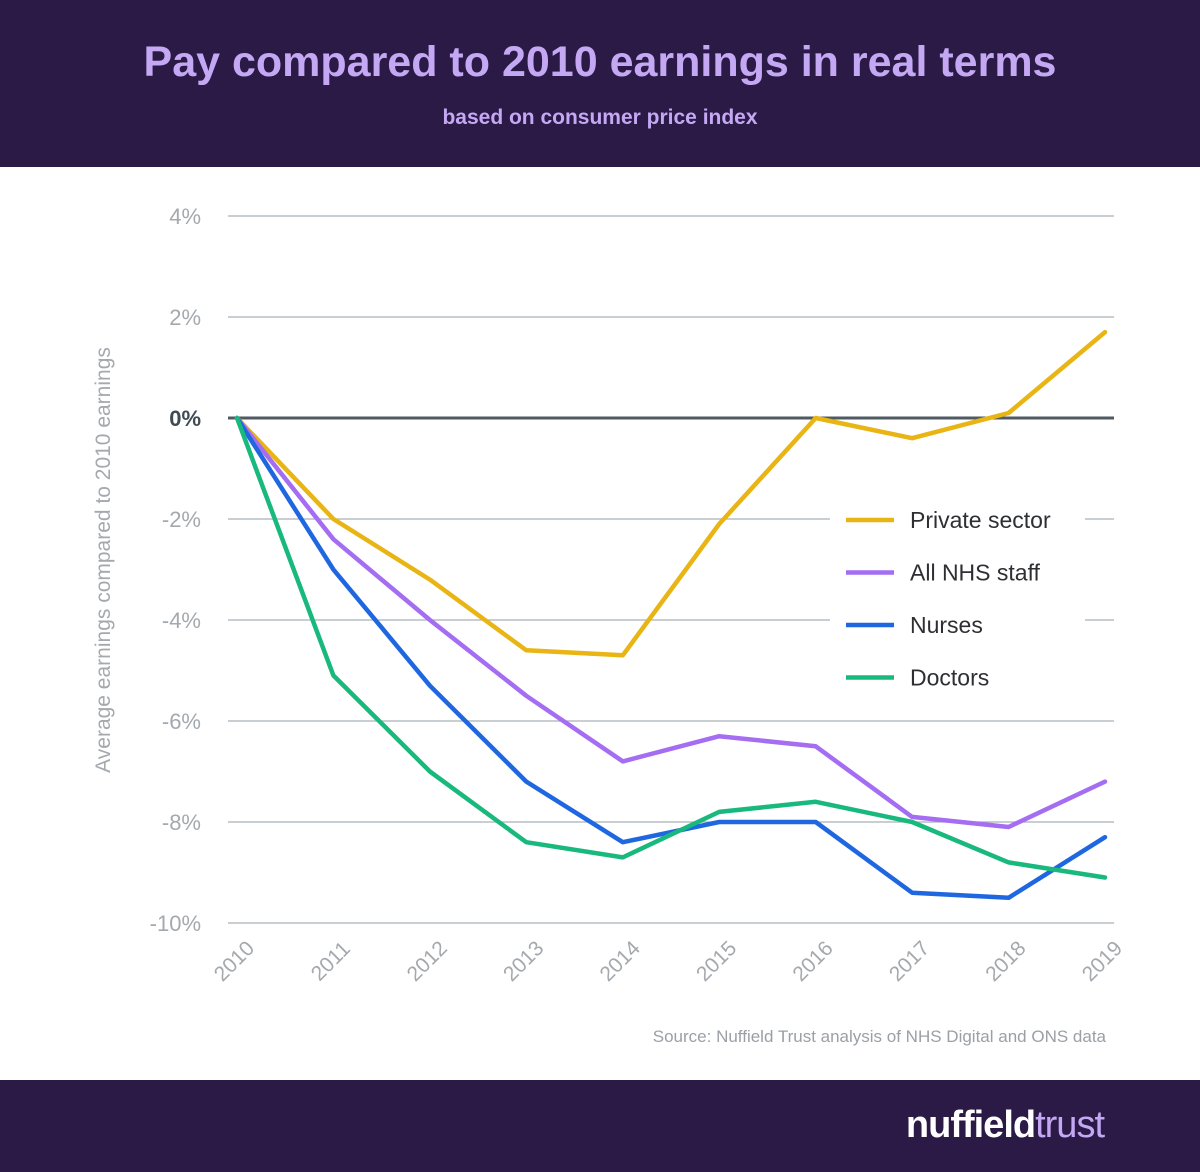  I want to click on y-axis-ticks: 4% 2% 0% -2% -4% -6% -8% -10%, so click(175, 570).